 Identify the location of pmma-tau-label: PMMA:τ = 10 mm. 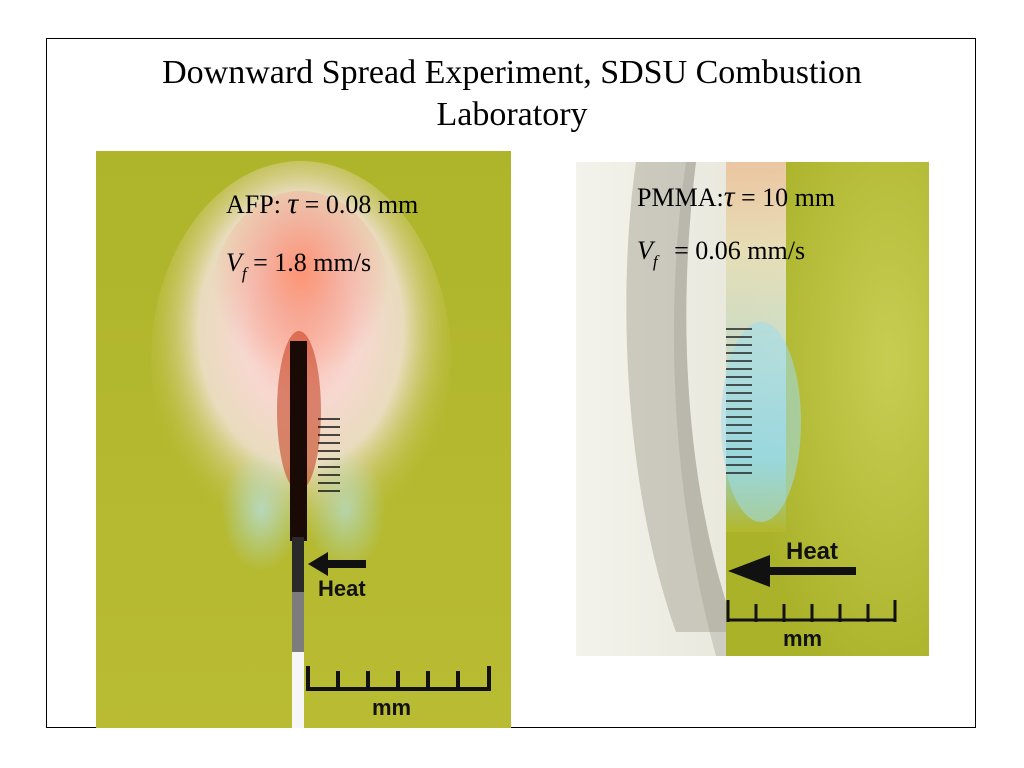
(736, 196).